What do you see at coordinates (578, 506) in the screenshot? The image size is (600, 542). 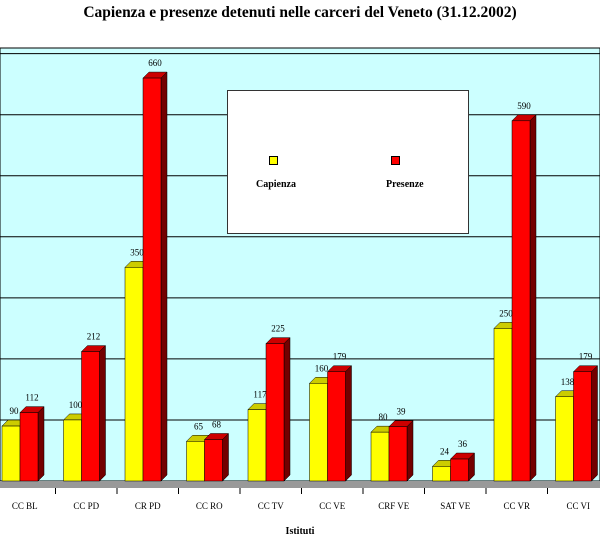 I see `x-tick-label: CC VI` at bounding box center [578, 506].